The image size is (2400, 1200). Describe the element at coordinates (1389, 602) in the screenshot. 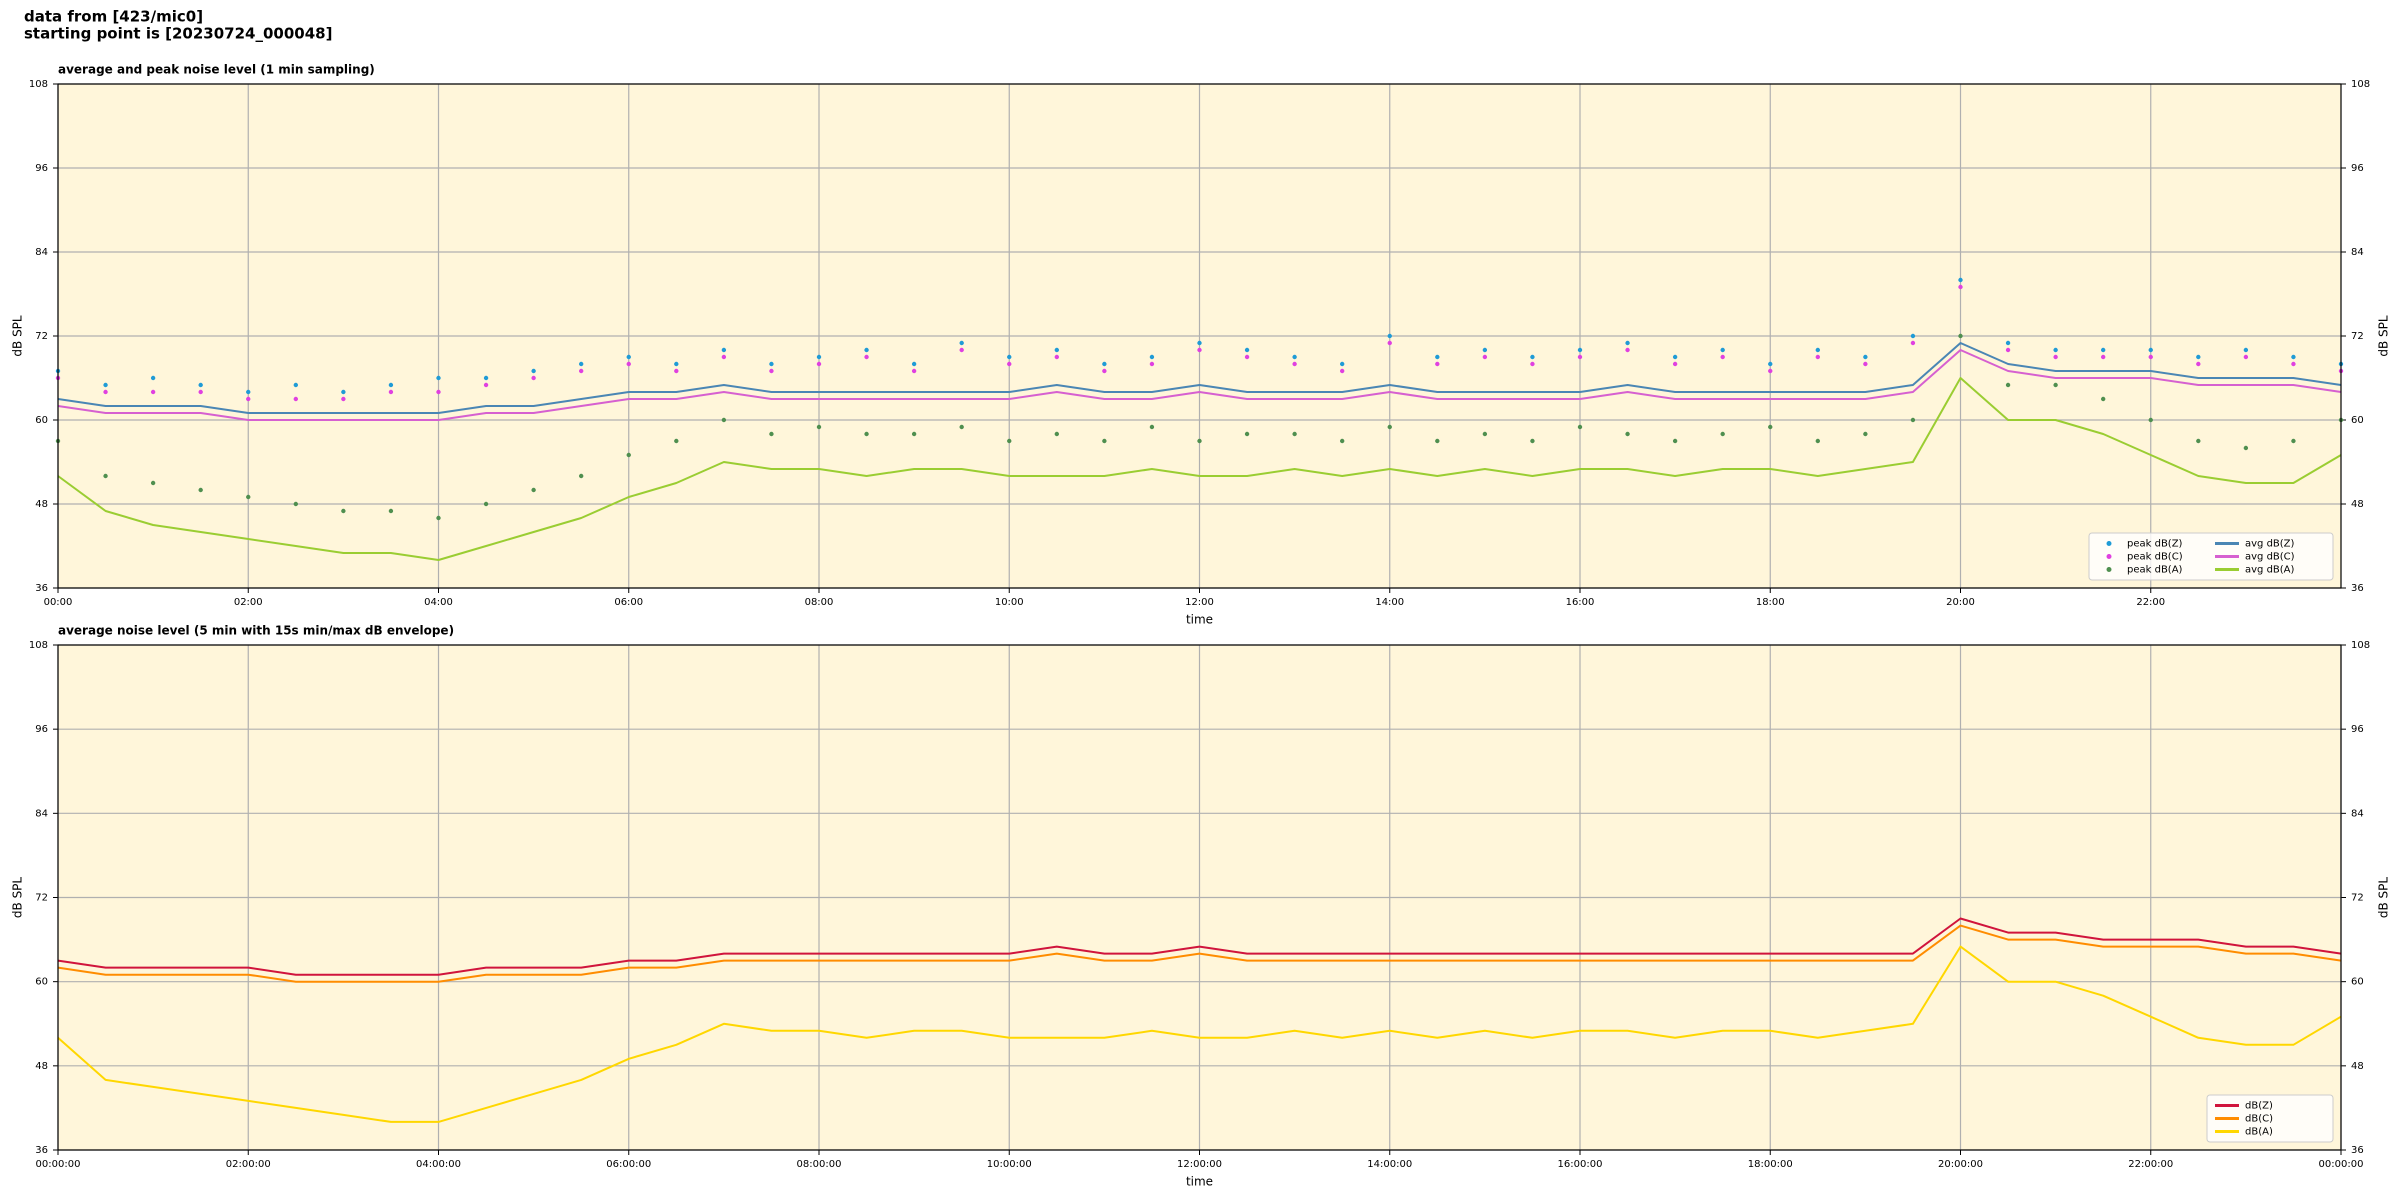

I see `x-tick-label: 14:00` at that location.